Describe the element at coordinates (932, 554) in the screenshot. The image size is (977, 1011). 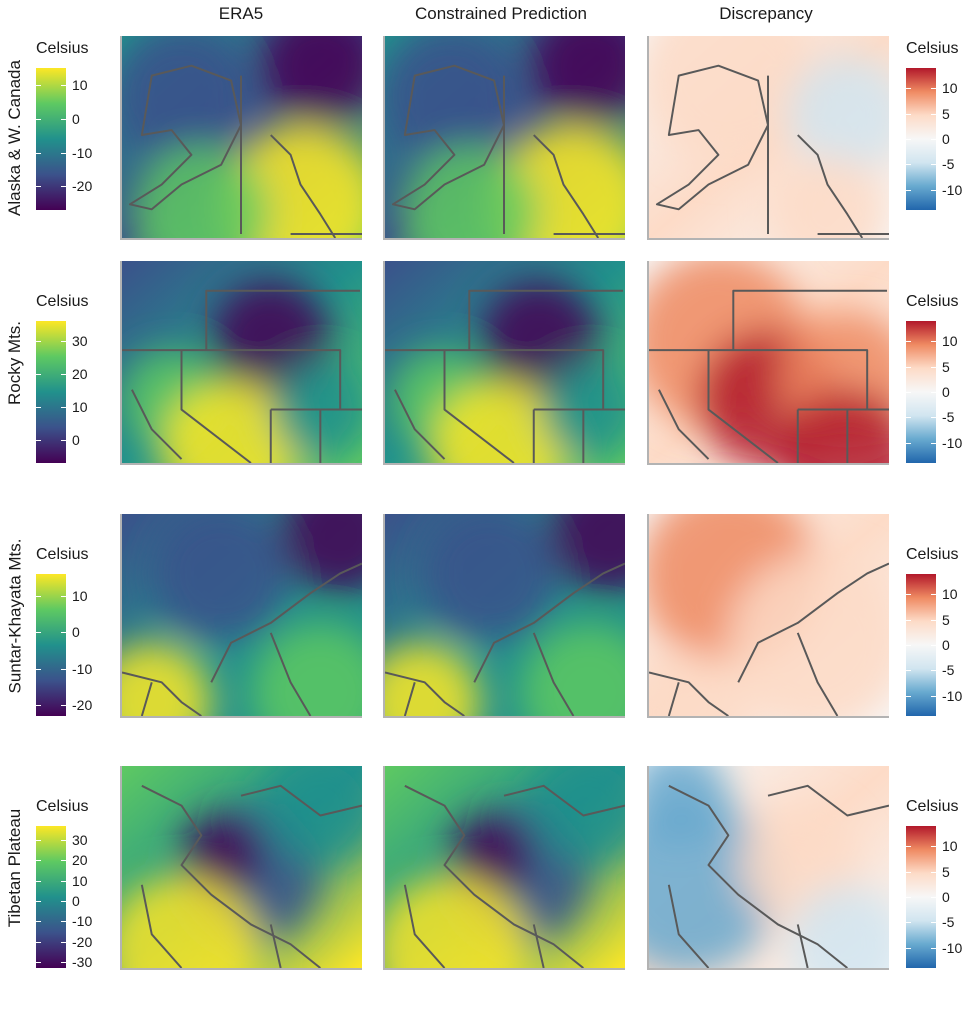
I see `disc-legend-title: Celsius` at that location.